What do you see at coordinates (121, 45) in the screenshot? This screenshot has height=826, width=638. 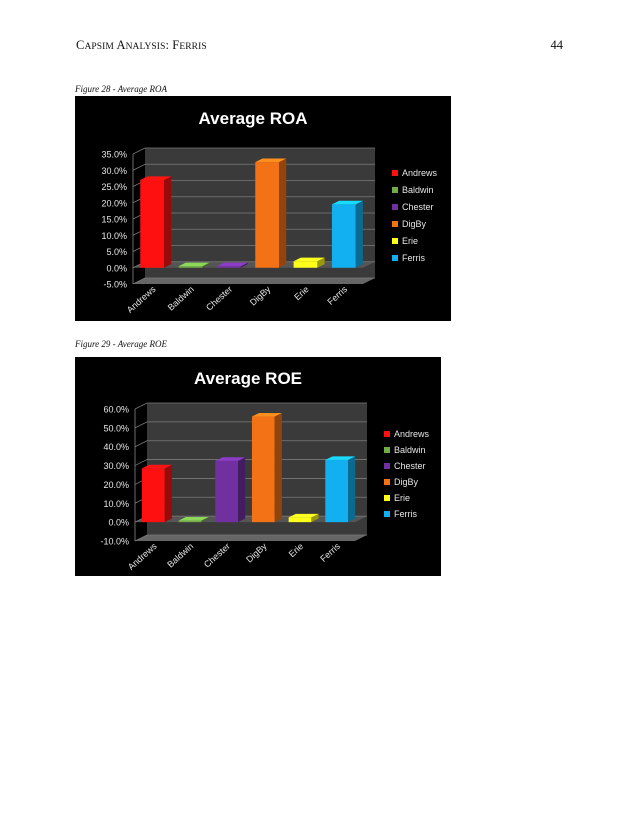 I see `running-head-part: A` at bounding box center [121, 45].